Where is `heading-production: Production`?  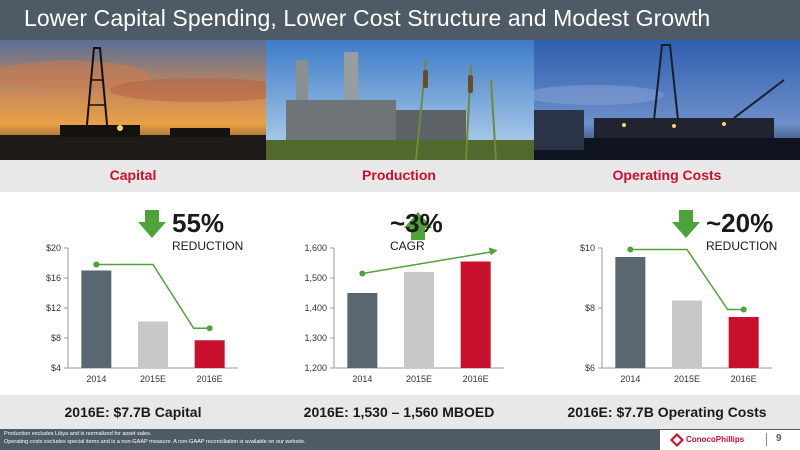
heading-production: Production is located at coordinates (399, 175).